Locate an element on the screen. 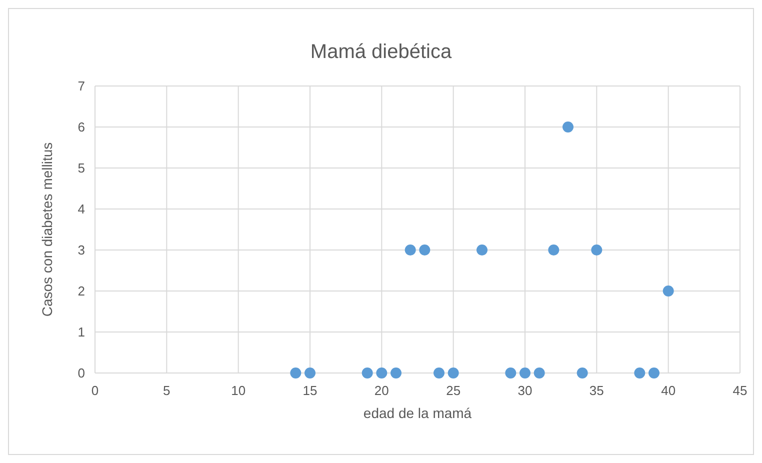 The height and width of the screenshot is (463, 762). y-axis-title: Casos con diabetes mellitus is located at coordinates (47, 229).